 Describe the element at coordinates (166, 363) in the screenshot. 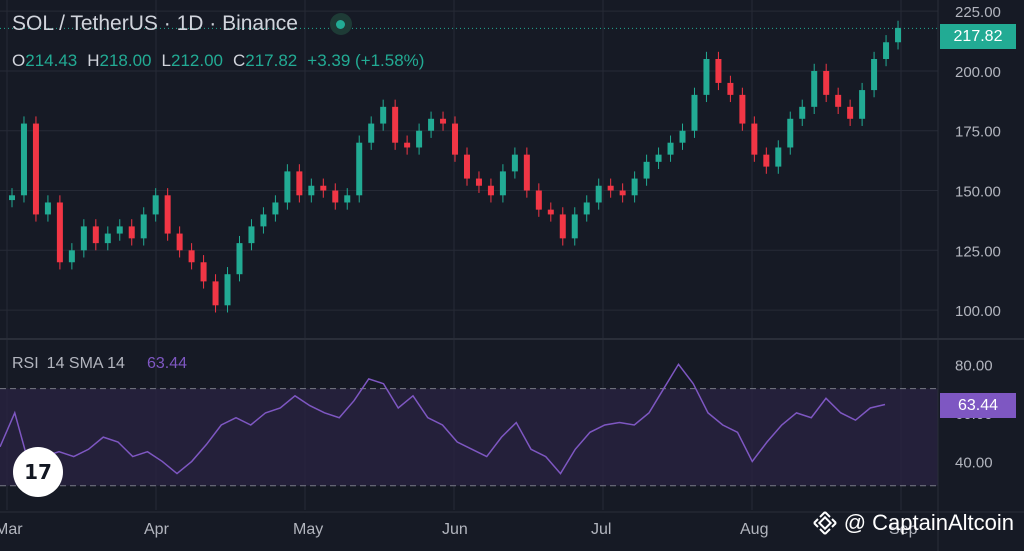

I see `rsi-current-value: 63.44` at that location.